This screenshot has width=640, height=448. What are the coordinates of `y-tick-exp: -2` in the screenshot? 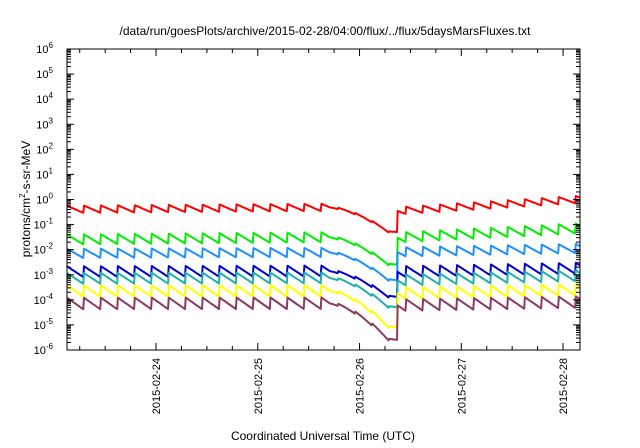 It's located at (50, 246).